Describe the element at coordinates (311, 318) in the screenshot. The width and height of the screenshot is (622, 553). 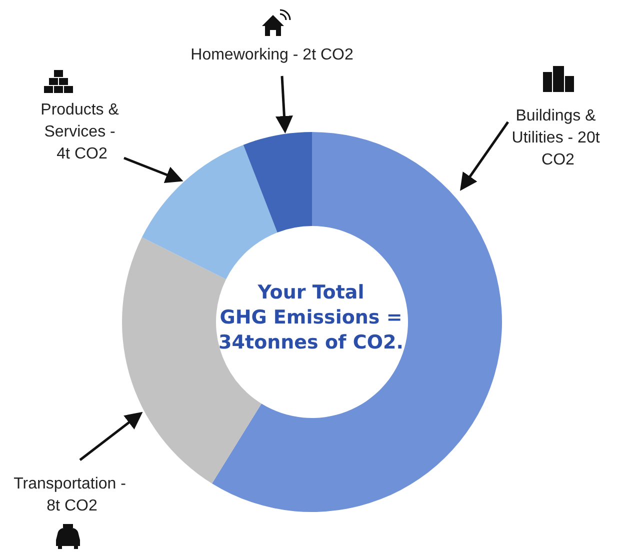
I see `text: Your Total GHG Emissions = 34tonnes of CO2.` at that location.